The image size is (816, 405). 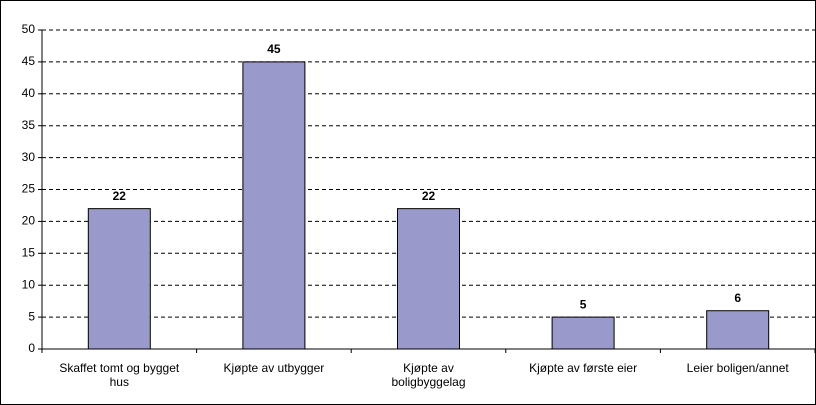 I want to click on data-label: 6, so click(x=737, y=298).